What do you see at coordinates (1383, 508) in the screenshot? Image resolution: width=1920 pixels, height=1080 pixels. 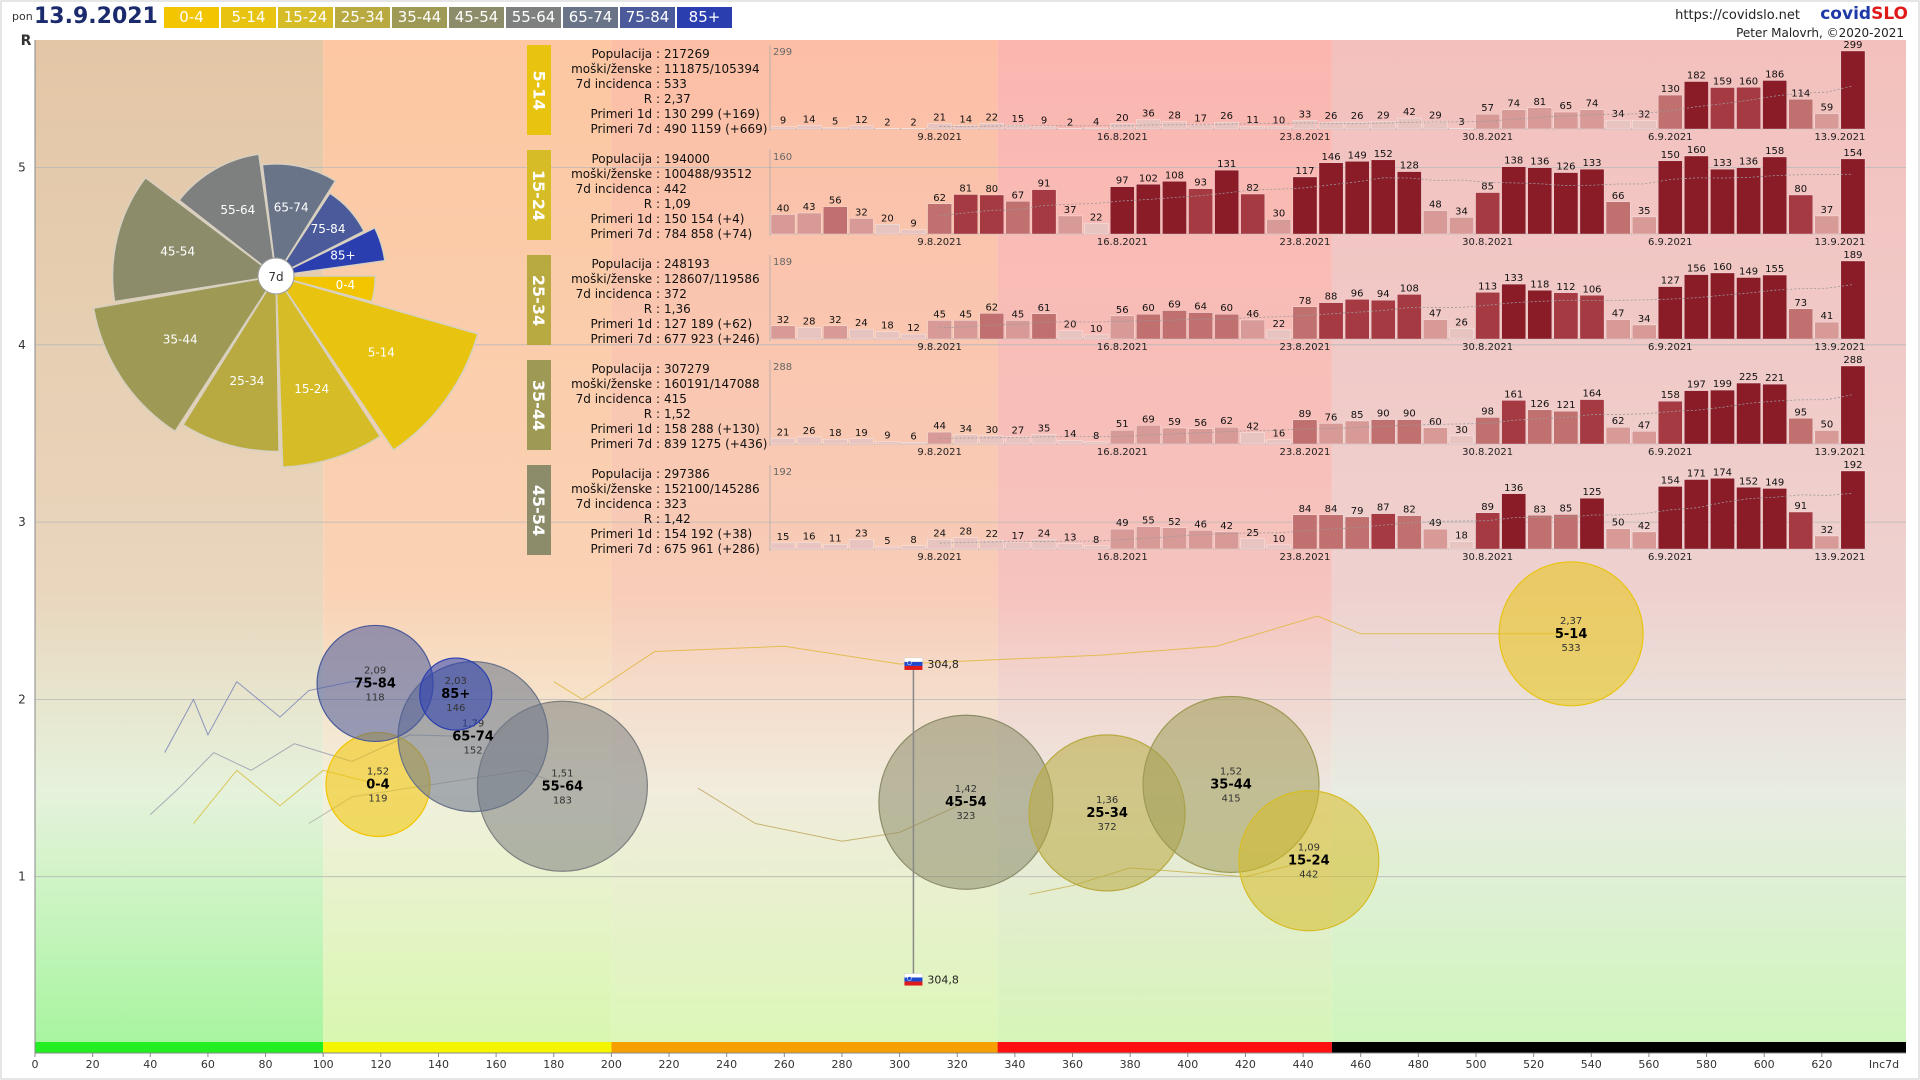 I see `bar-value-label: 87` at bounding box center [1383, 508].